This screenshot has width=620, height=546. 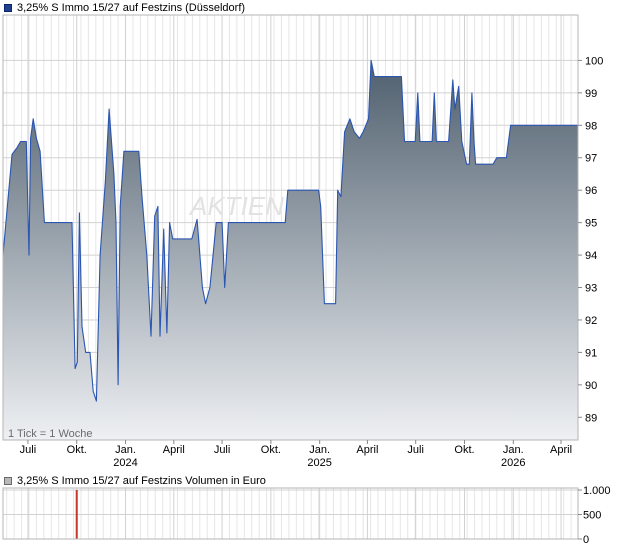 What do you see at coordinates (591, 418) in the screenshot?
I see `y-tick-label: 89` at bounding box center [591, 418].